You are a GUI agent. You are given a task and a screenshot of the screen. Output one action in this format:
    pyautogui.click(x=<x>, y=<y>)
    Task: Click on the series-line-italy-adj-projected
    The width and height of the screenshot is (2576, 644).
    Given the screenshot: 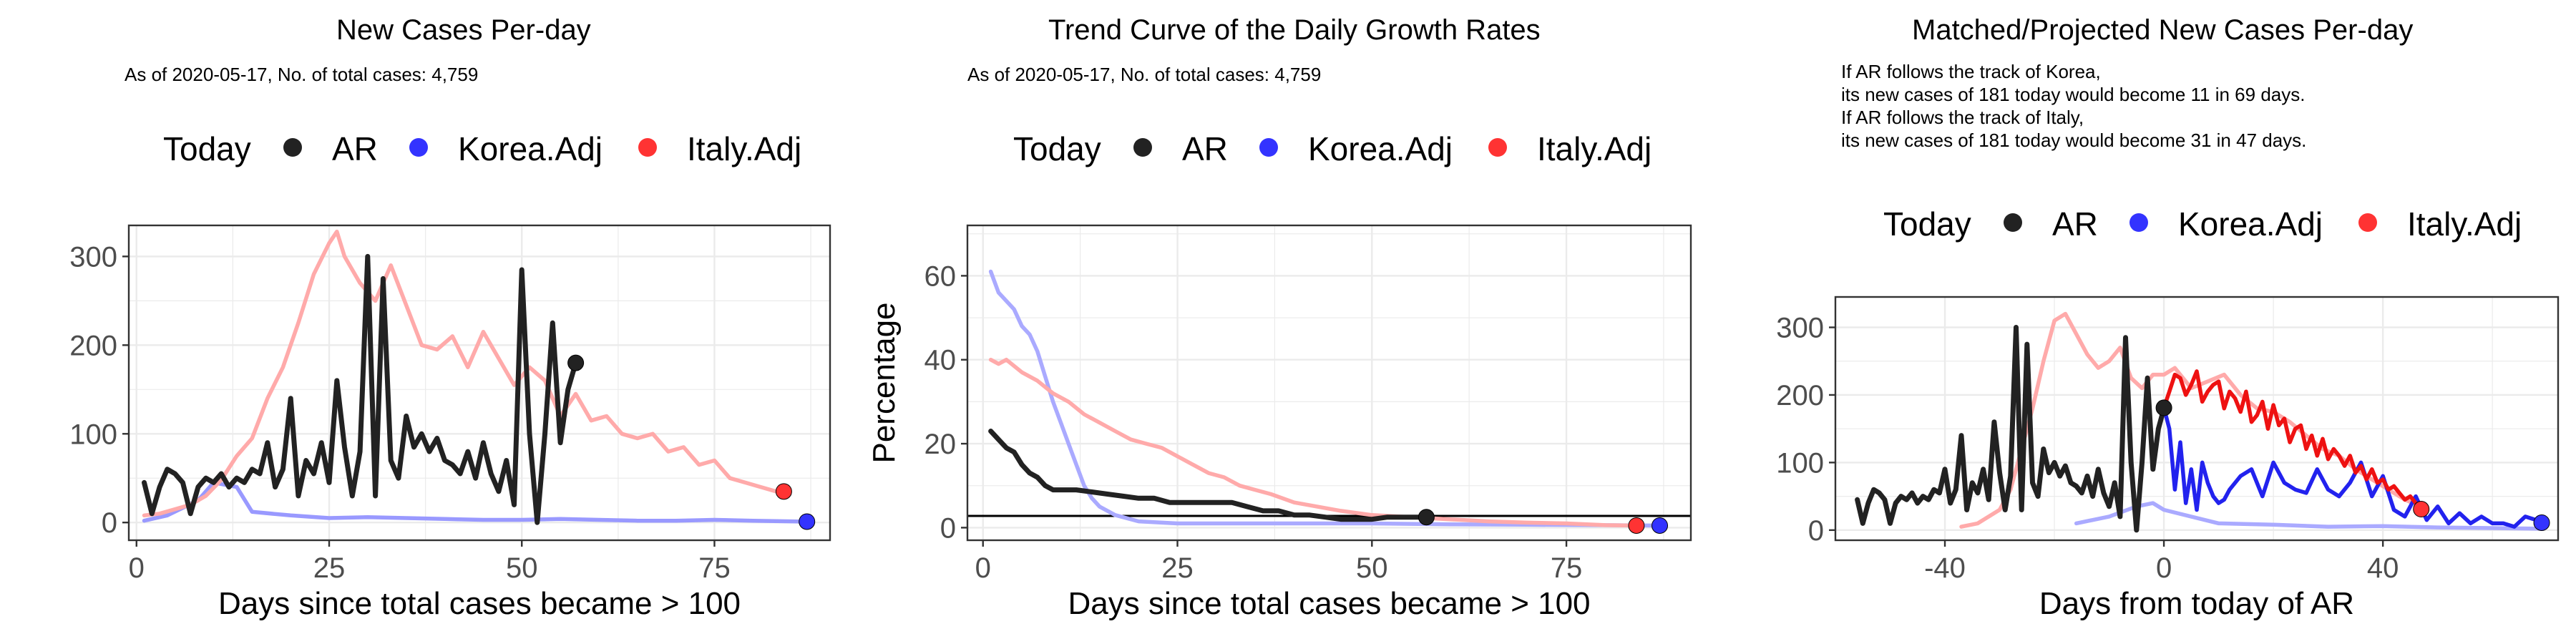 What is the action you would take?
    pyautogui.click(x=2293, y=440)
    